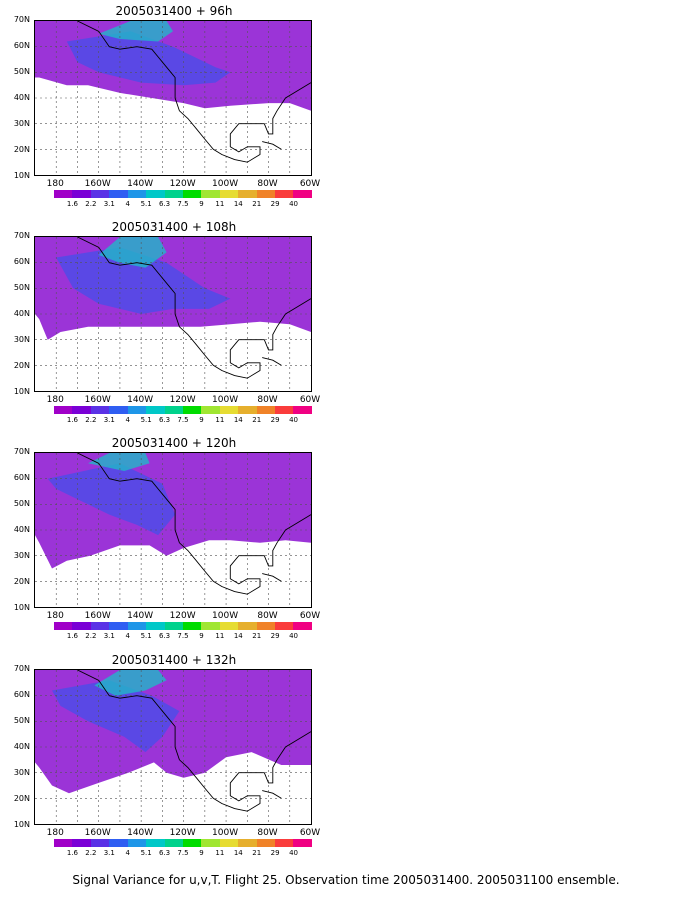 This screenshot has width=692, height=900. Describe the element at coordinates (111, 499) in the screenshot. I see `blue-variance-field` at that location.